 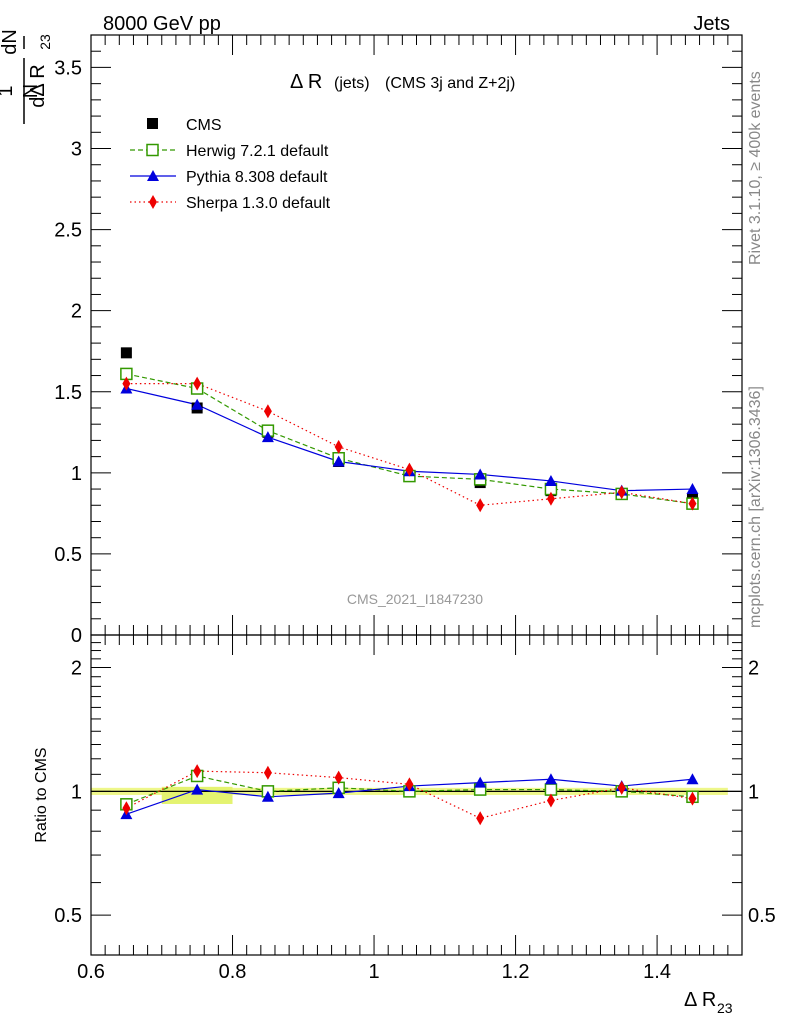 I want to click on herwig-point, so click(x=551, y=789).